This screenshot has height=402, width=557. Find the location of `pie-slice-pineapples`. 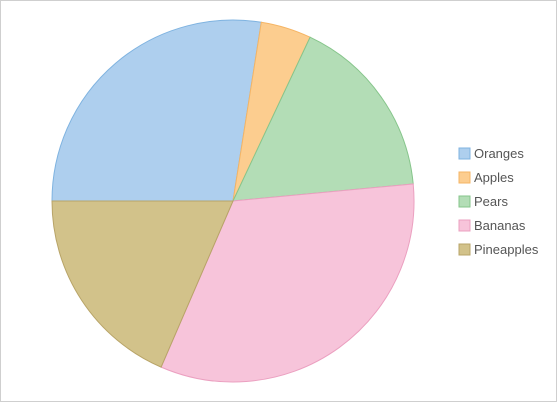

pie-slice-pineapples is located at coordinates (142, 284).